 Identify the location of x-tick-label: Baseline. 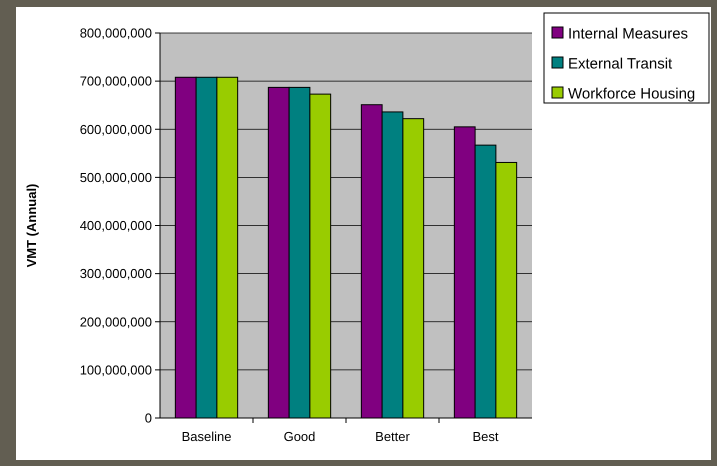
(207, 436).